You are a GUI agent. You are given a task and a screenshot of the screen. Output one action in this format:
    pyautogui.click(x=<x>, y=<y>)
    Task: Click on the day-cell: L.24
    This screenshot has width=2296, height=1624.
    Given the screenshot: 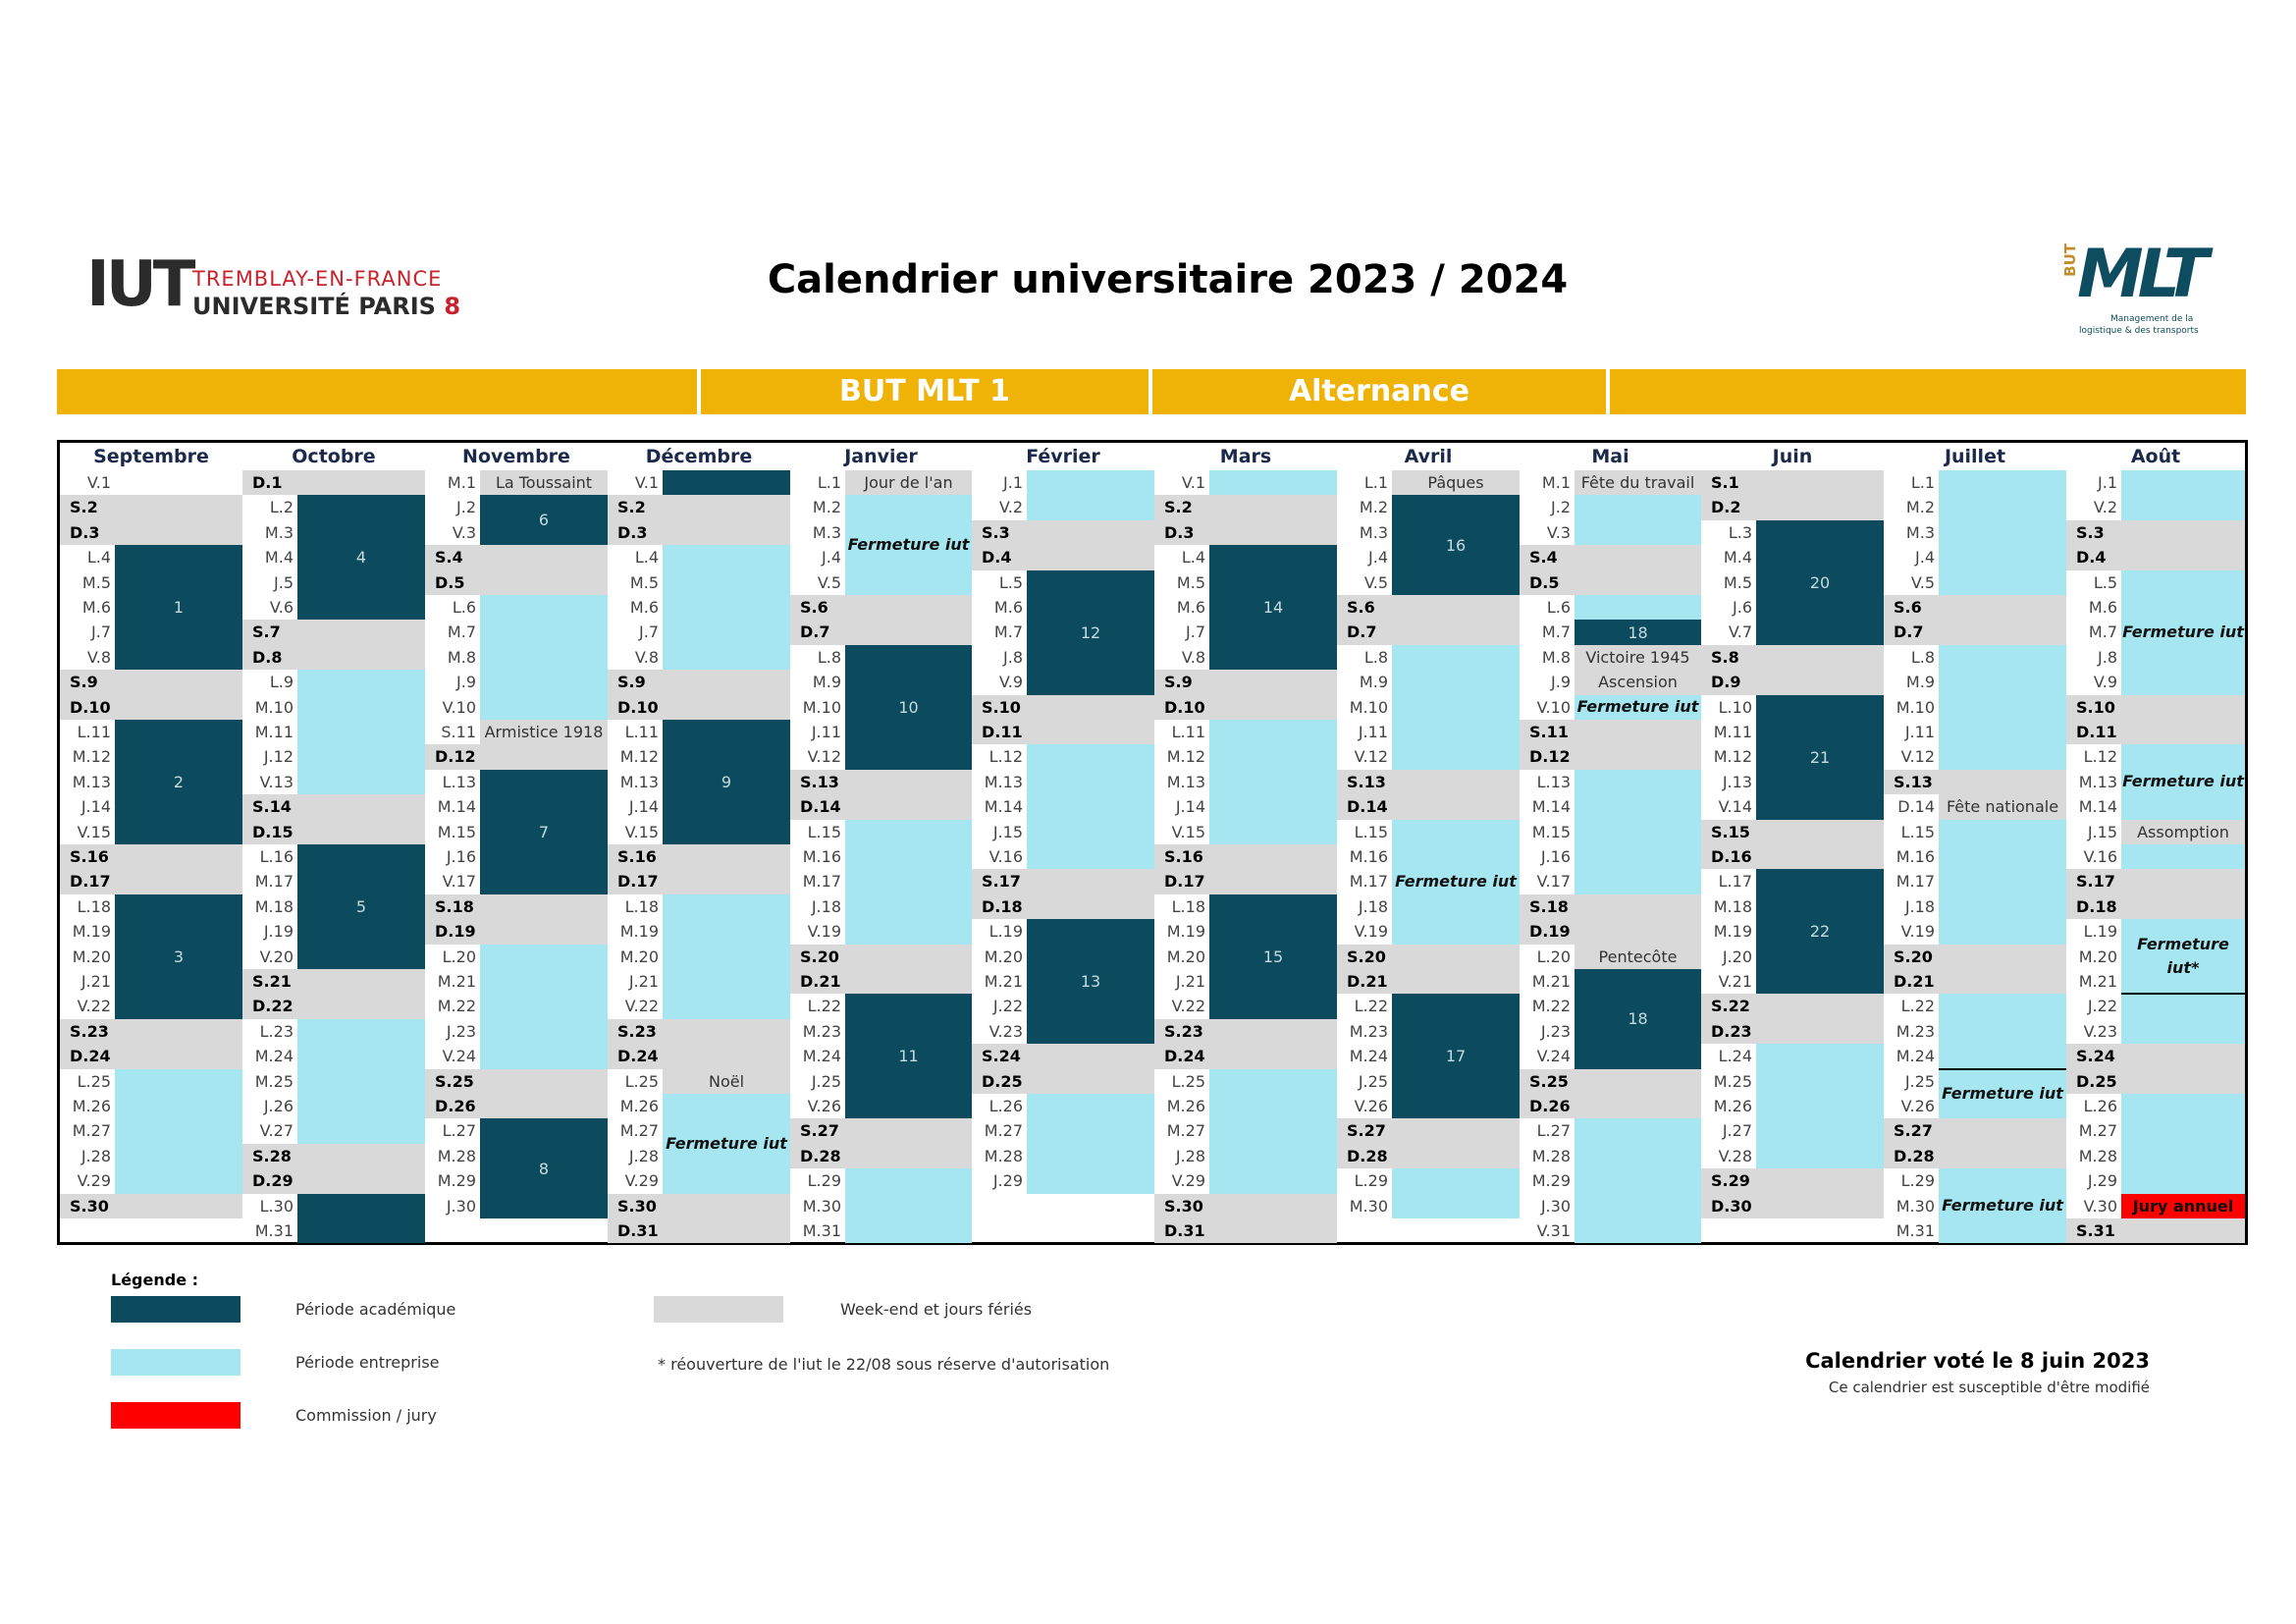 What is the action you would take?
    pyautogui.click(x=1735, y=1056)
    